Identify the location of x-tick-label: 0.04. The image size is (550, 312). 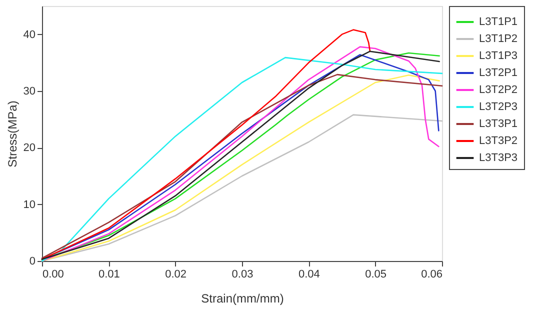
(309, 274).